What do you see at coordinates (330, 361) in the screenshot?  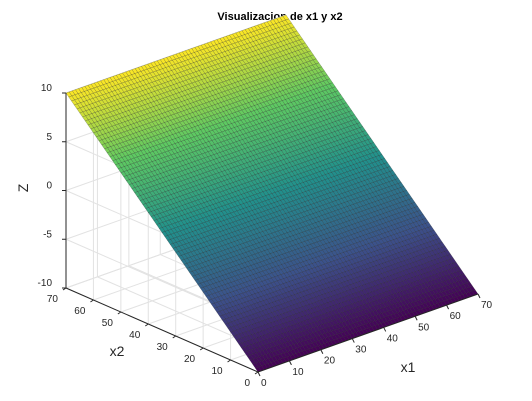 I see `x-tick-label: 20` at bounding box center [330, 361].